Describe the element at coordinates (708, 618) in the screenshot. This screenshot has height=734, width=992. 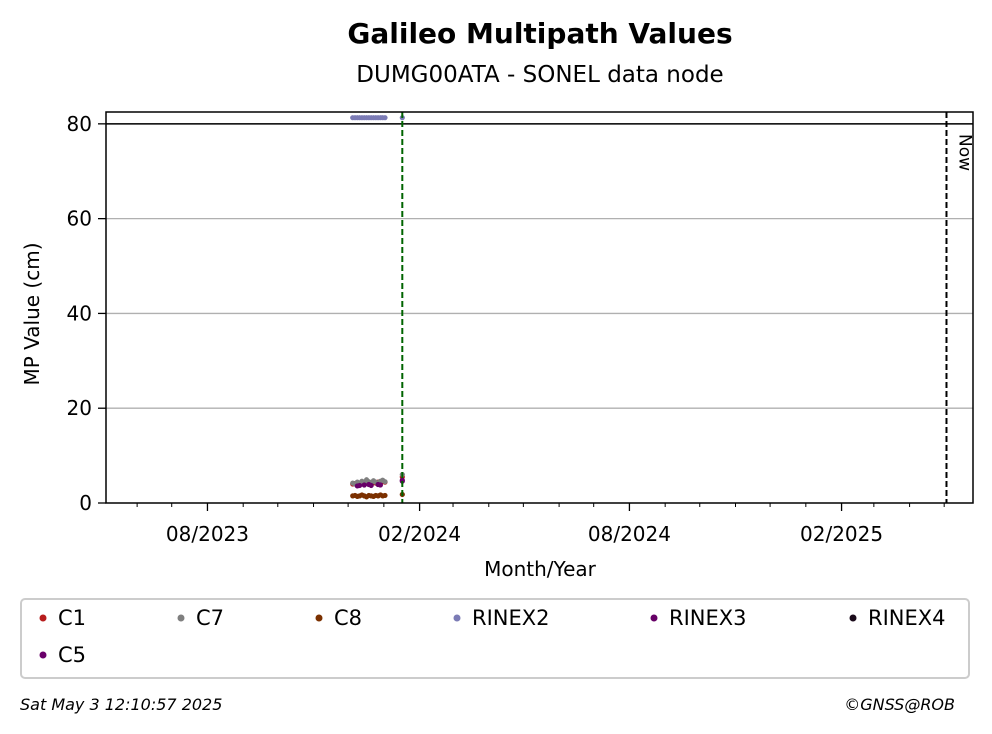
I see `legend-label-rinex3: RINEX3` at that location.